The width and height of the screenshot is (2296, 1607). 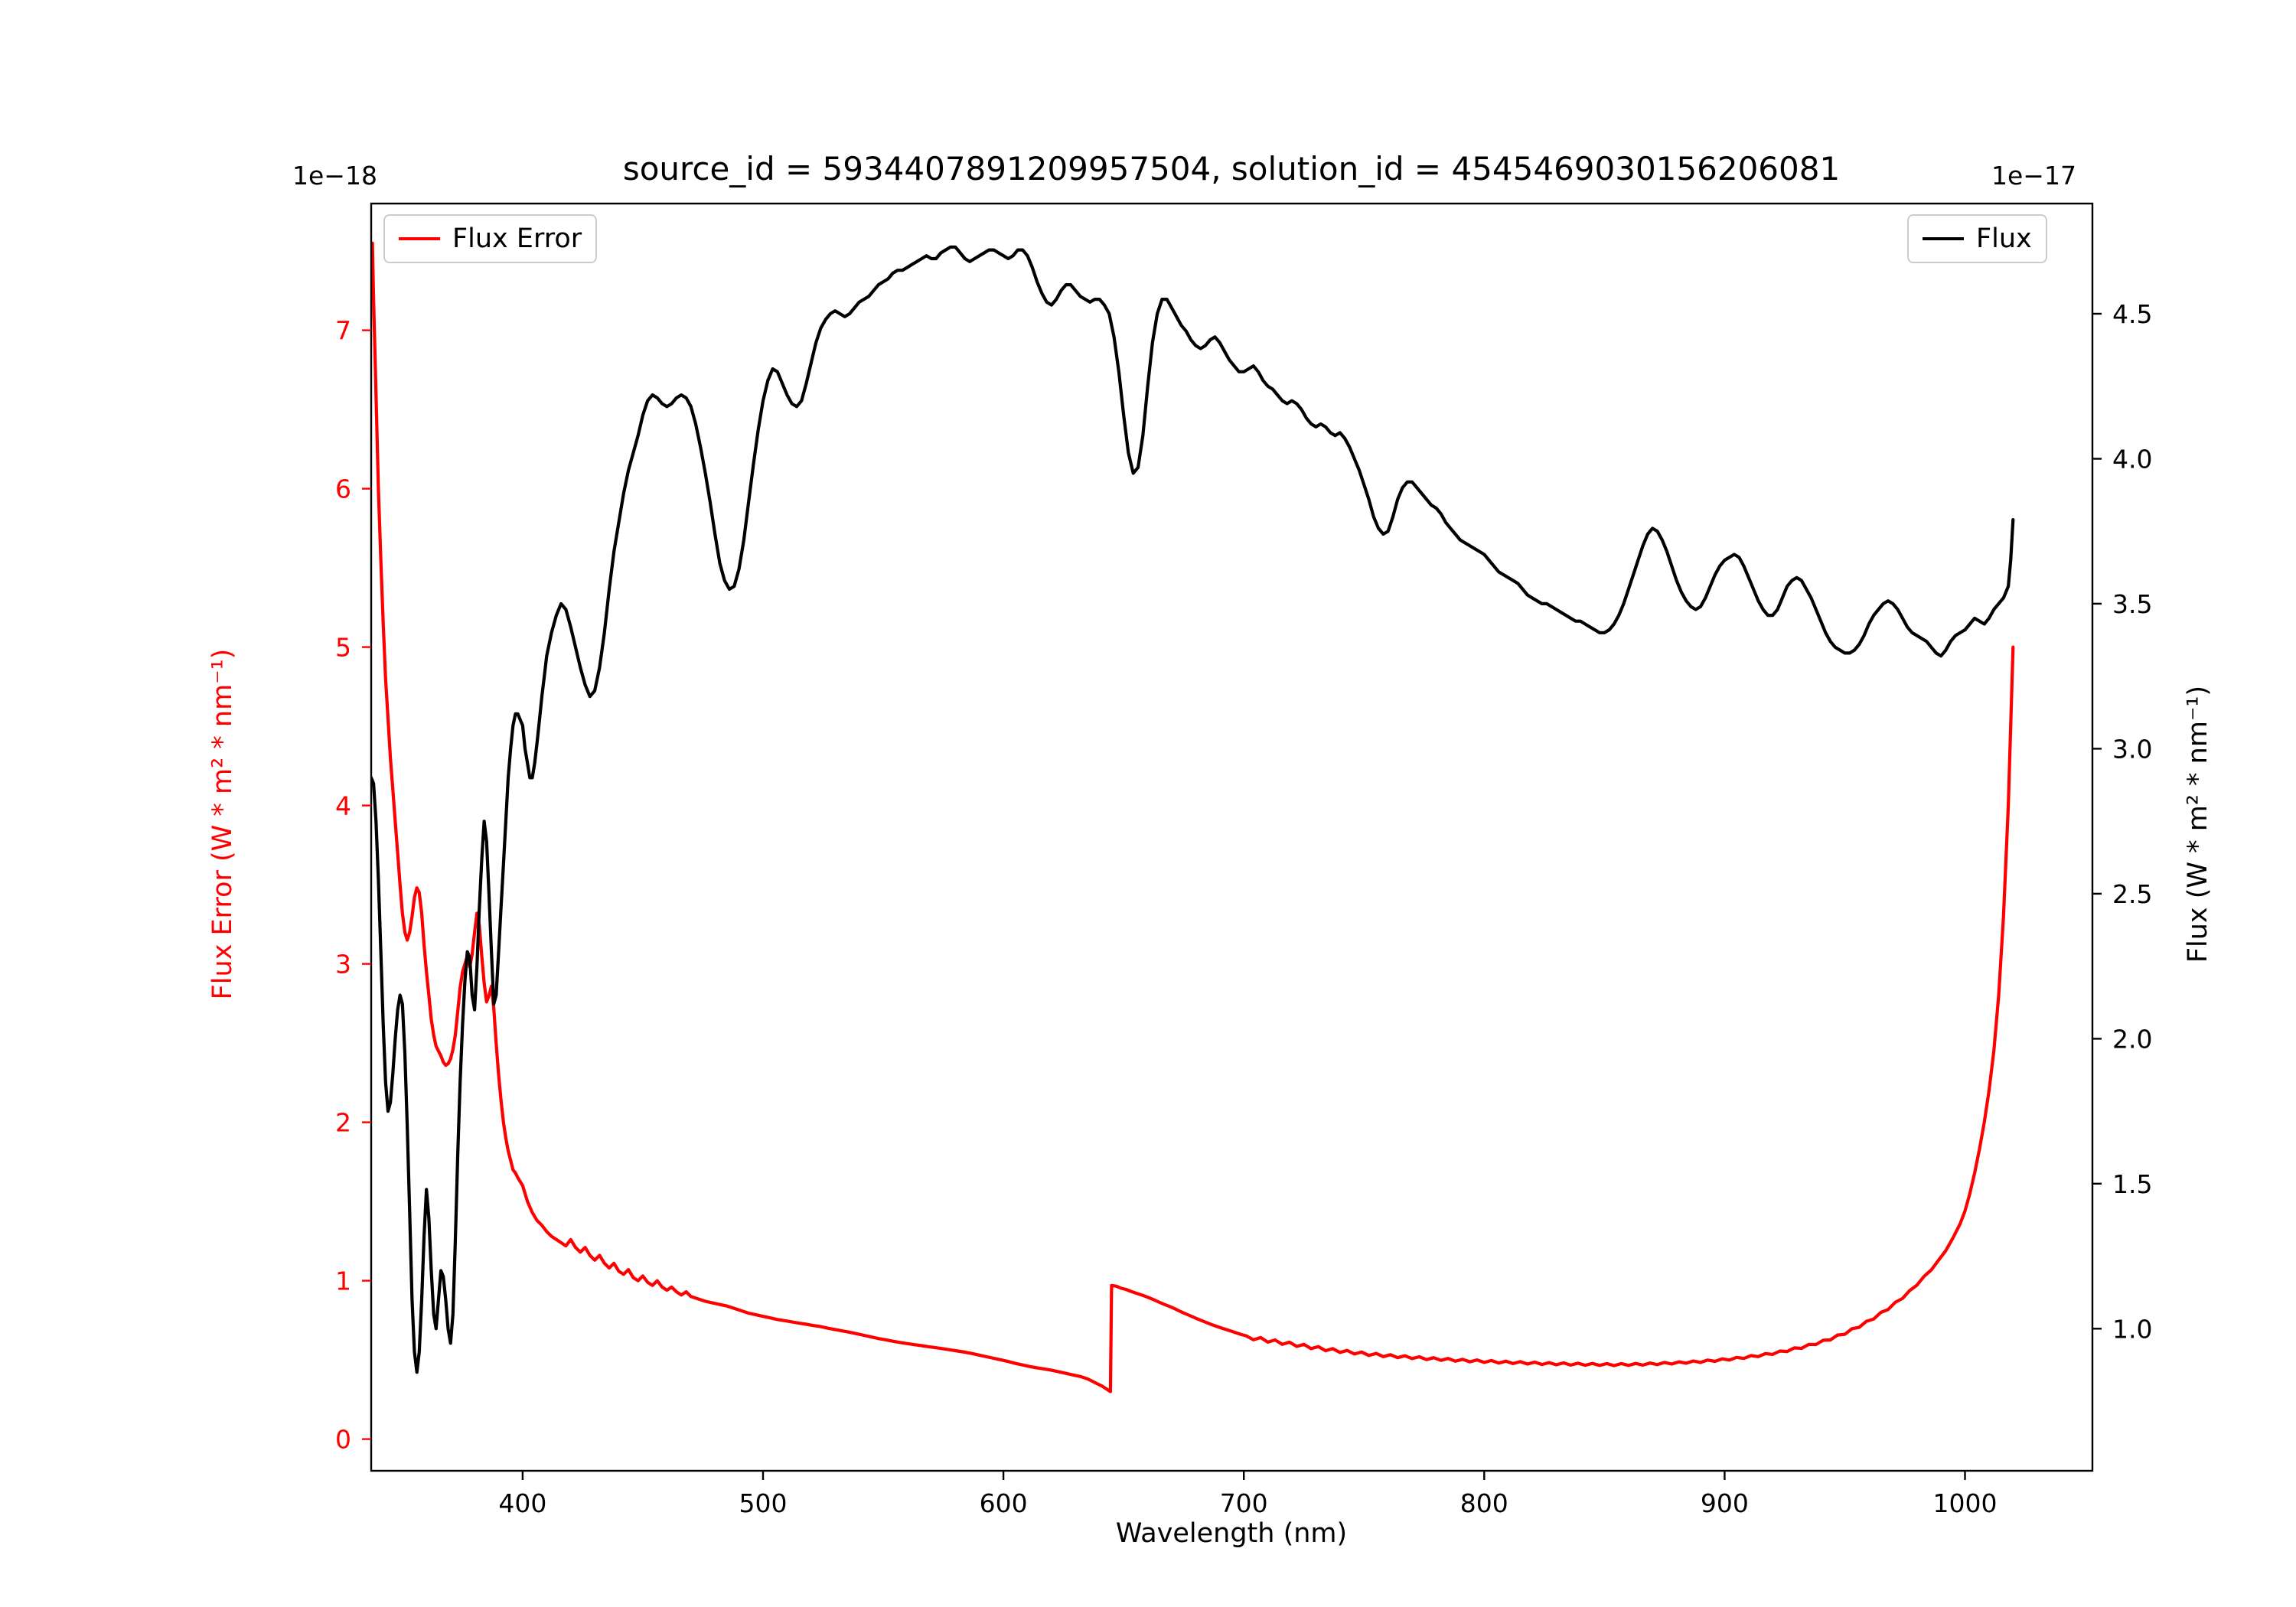 I want to click on svg-text: 1.5, so click(x=2132, y=1184).